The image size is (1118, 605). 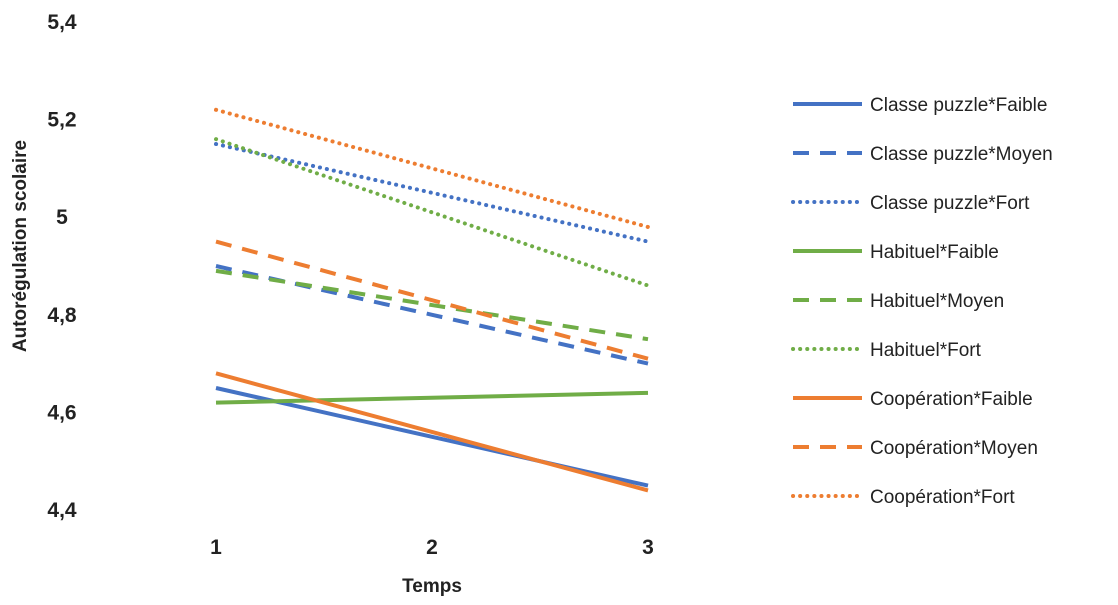 I want to click on legend-label: Coopération*Fort, so click(x=942, y=497).